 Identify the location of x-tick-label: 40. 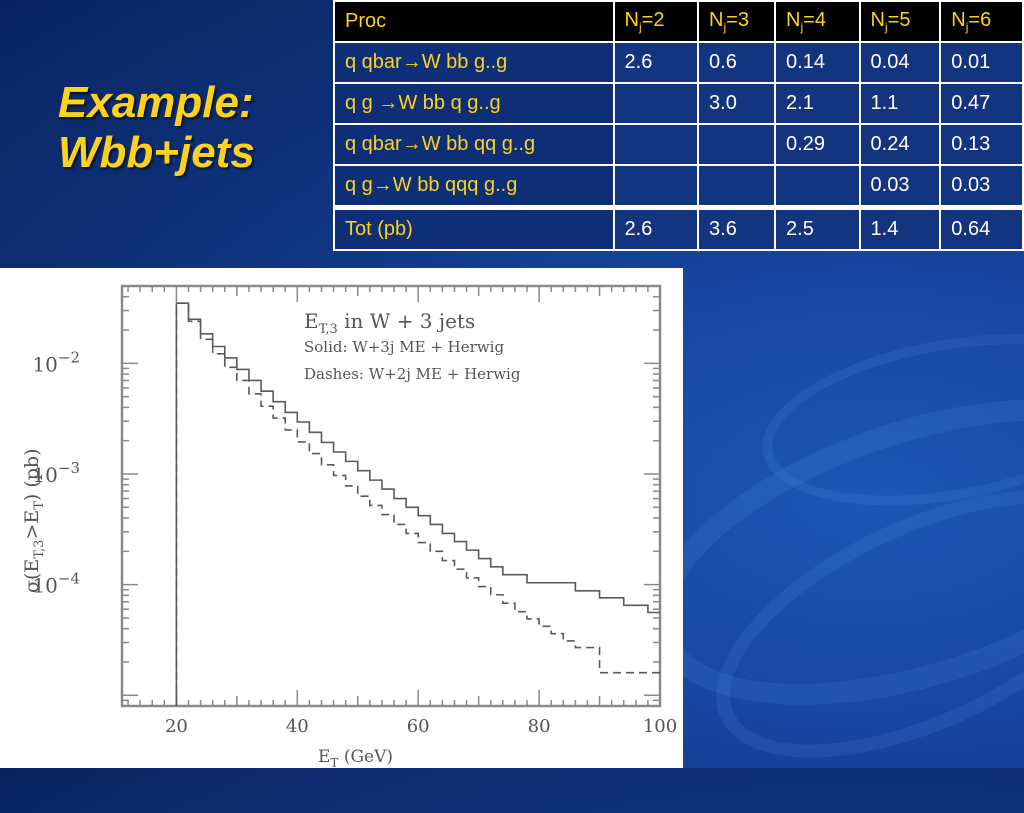
(297, 726).